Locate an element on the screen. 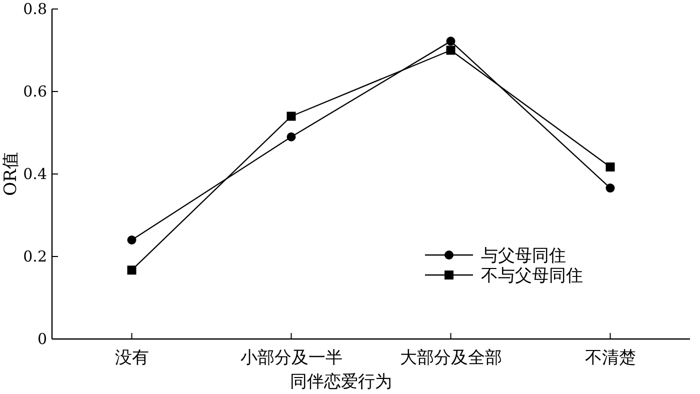 The height and width of the screenshot is (394, 700). y-tick-label: 0.6 is located at coordinates (35, 91).